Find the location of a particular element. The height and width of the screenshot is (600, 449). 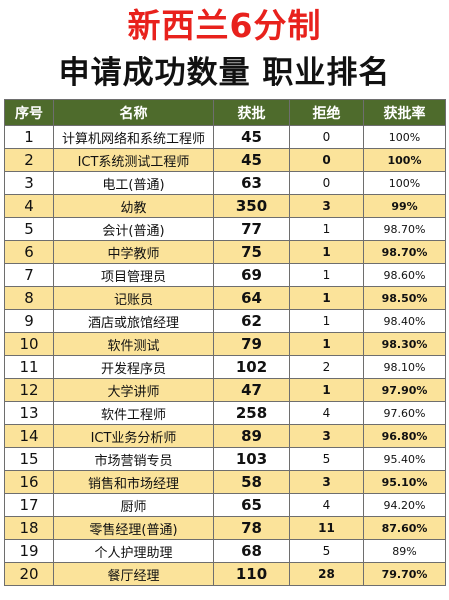

approved-count-cell: 102 is located at coordinates (251, 367).